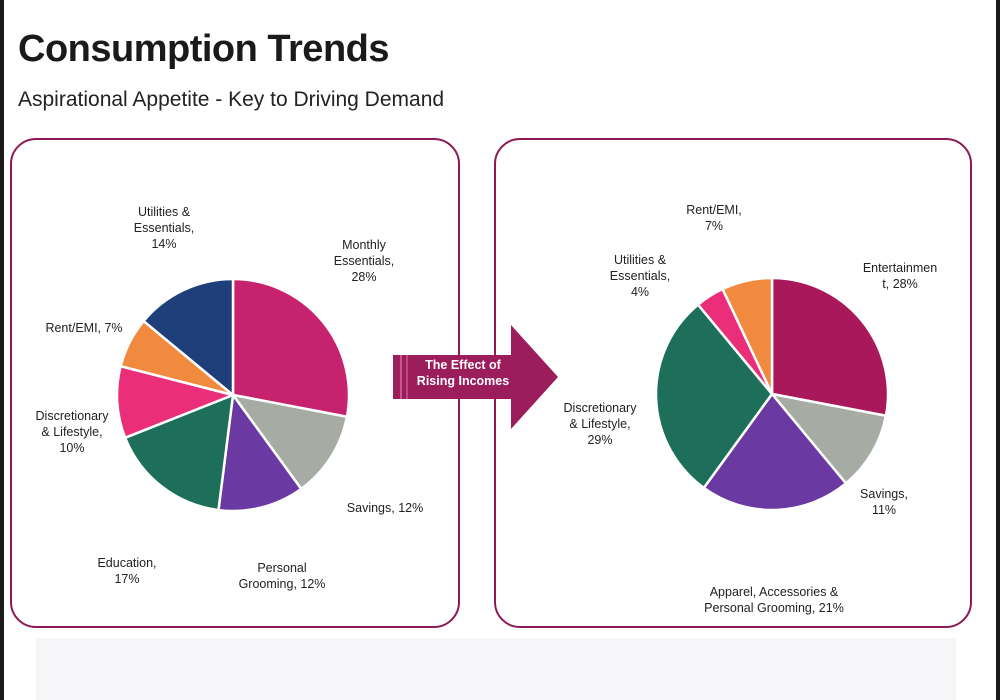 The image size is (1000, 700). I want to click on slice-label-rent-emi: Rent/EMI, 7%, so click(714, 218).